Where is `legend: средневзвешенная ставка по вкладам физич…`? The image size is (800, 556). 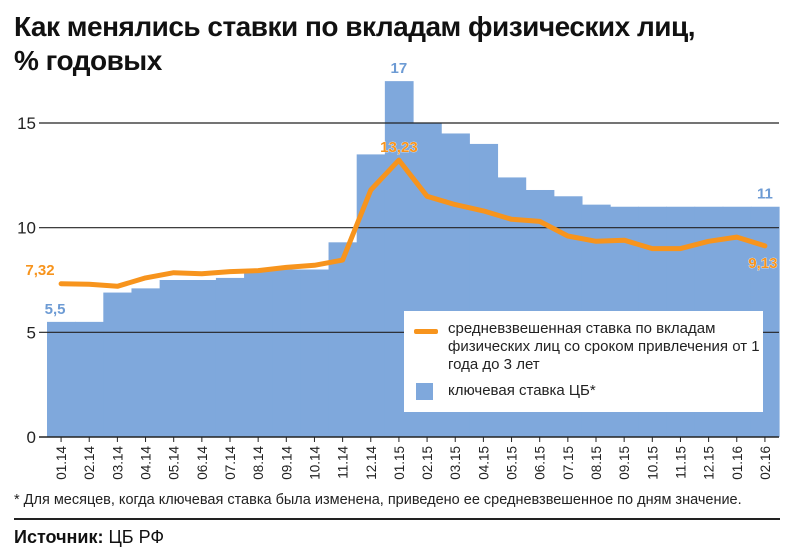 legend: средневзвешенная ставка по вкладам физич… is located at coordinates (583, 361).